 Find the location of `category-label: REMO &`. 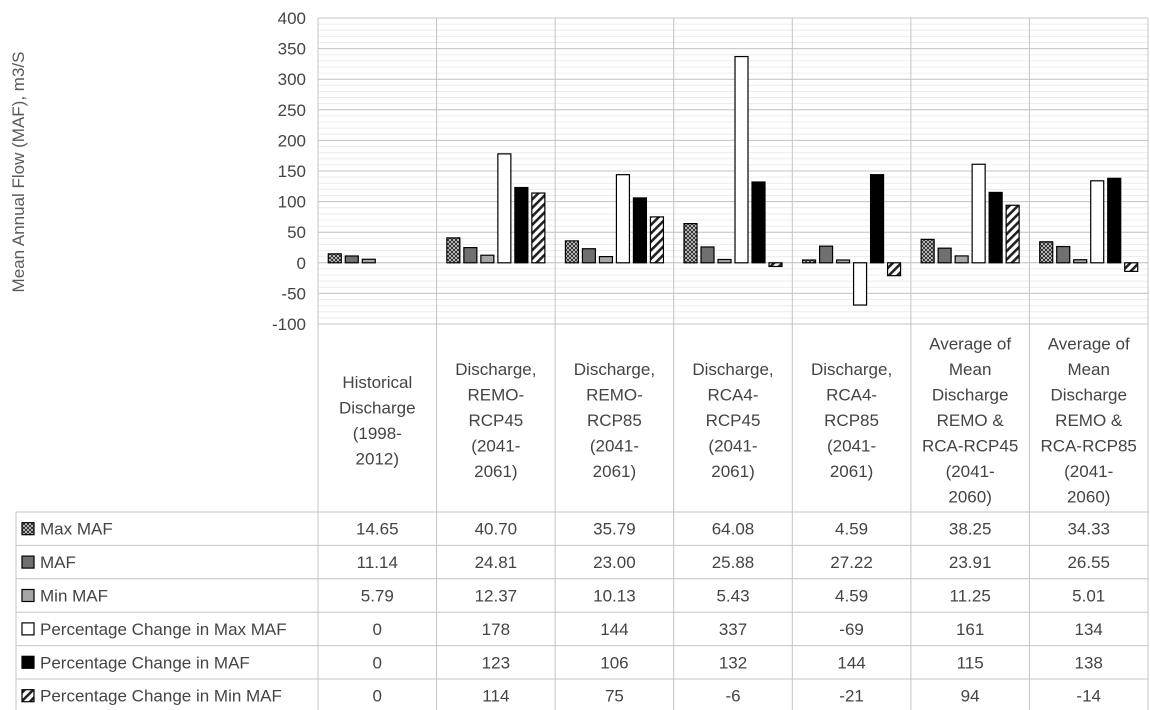

category-label: REMO & is located at coordinates (971, 420).